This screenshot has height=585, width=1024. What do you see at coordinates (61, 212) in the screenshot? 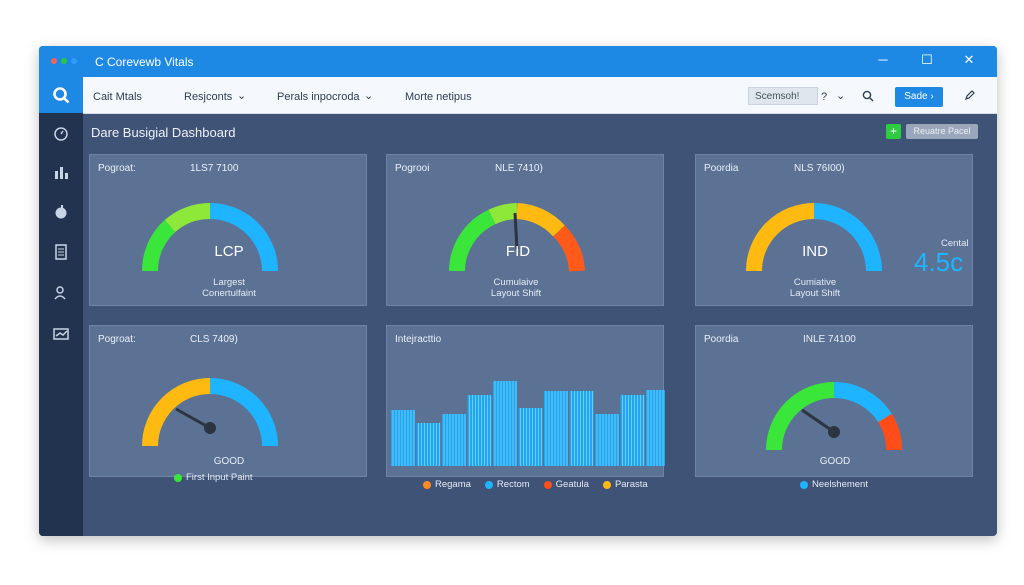
I see `apple-icon` at bounding box center [61, 212].